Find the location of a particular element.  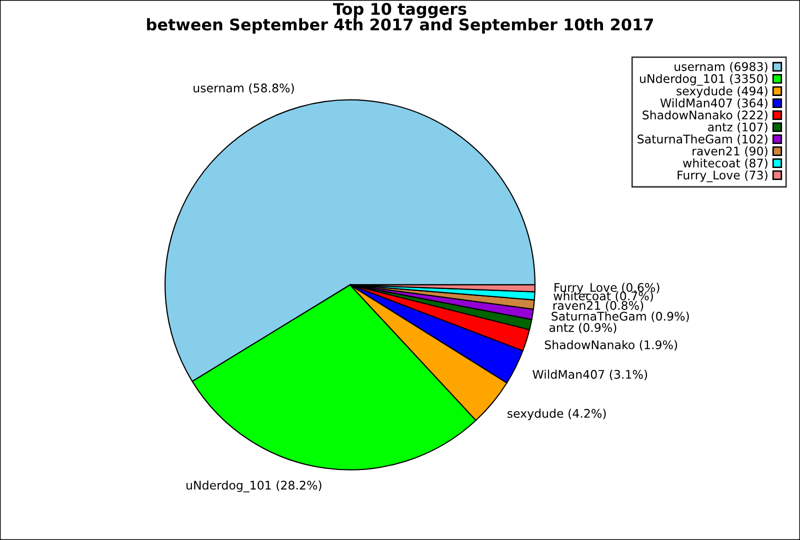

legend-label: usernam (6983) is located at coordinates (721, 67).